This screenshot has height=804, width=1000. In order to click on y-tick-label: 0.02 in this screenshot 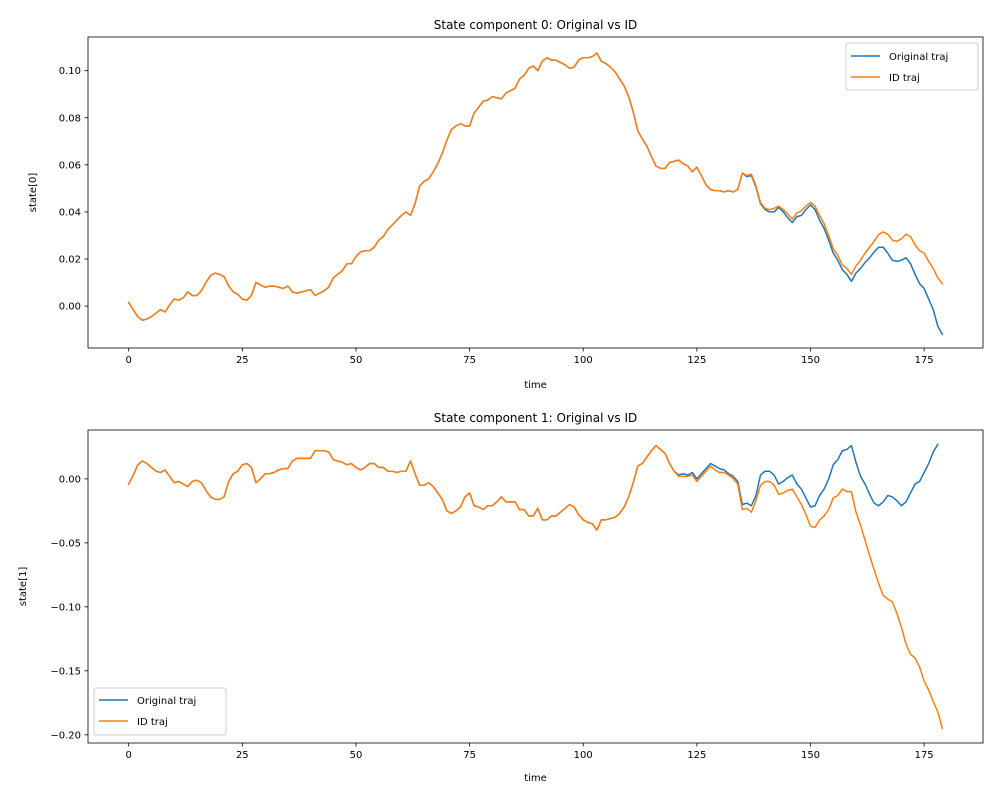, I will do `click(70, 260)`.